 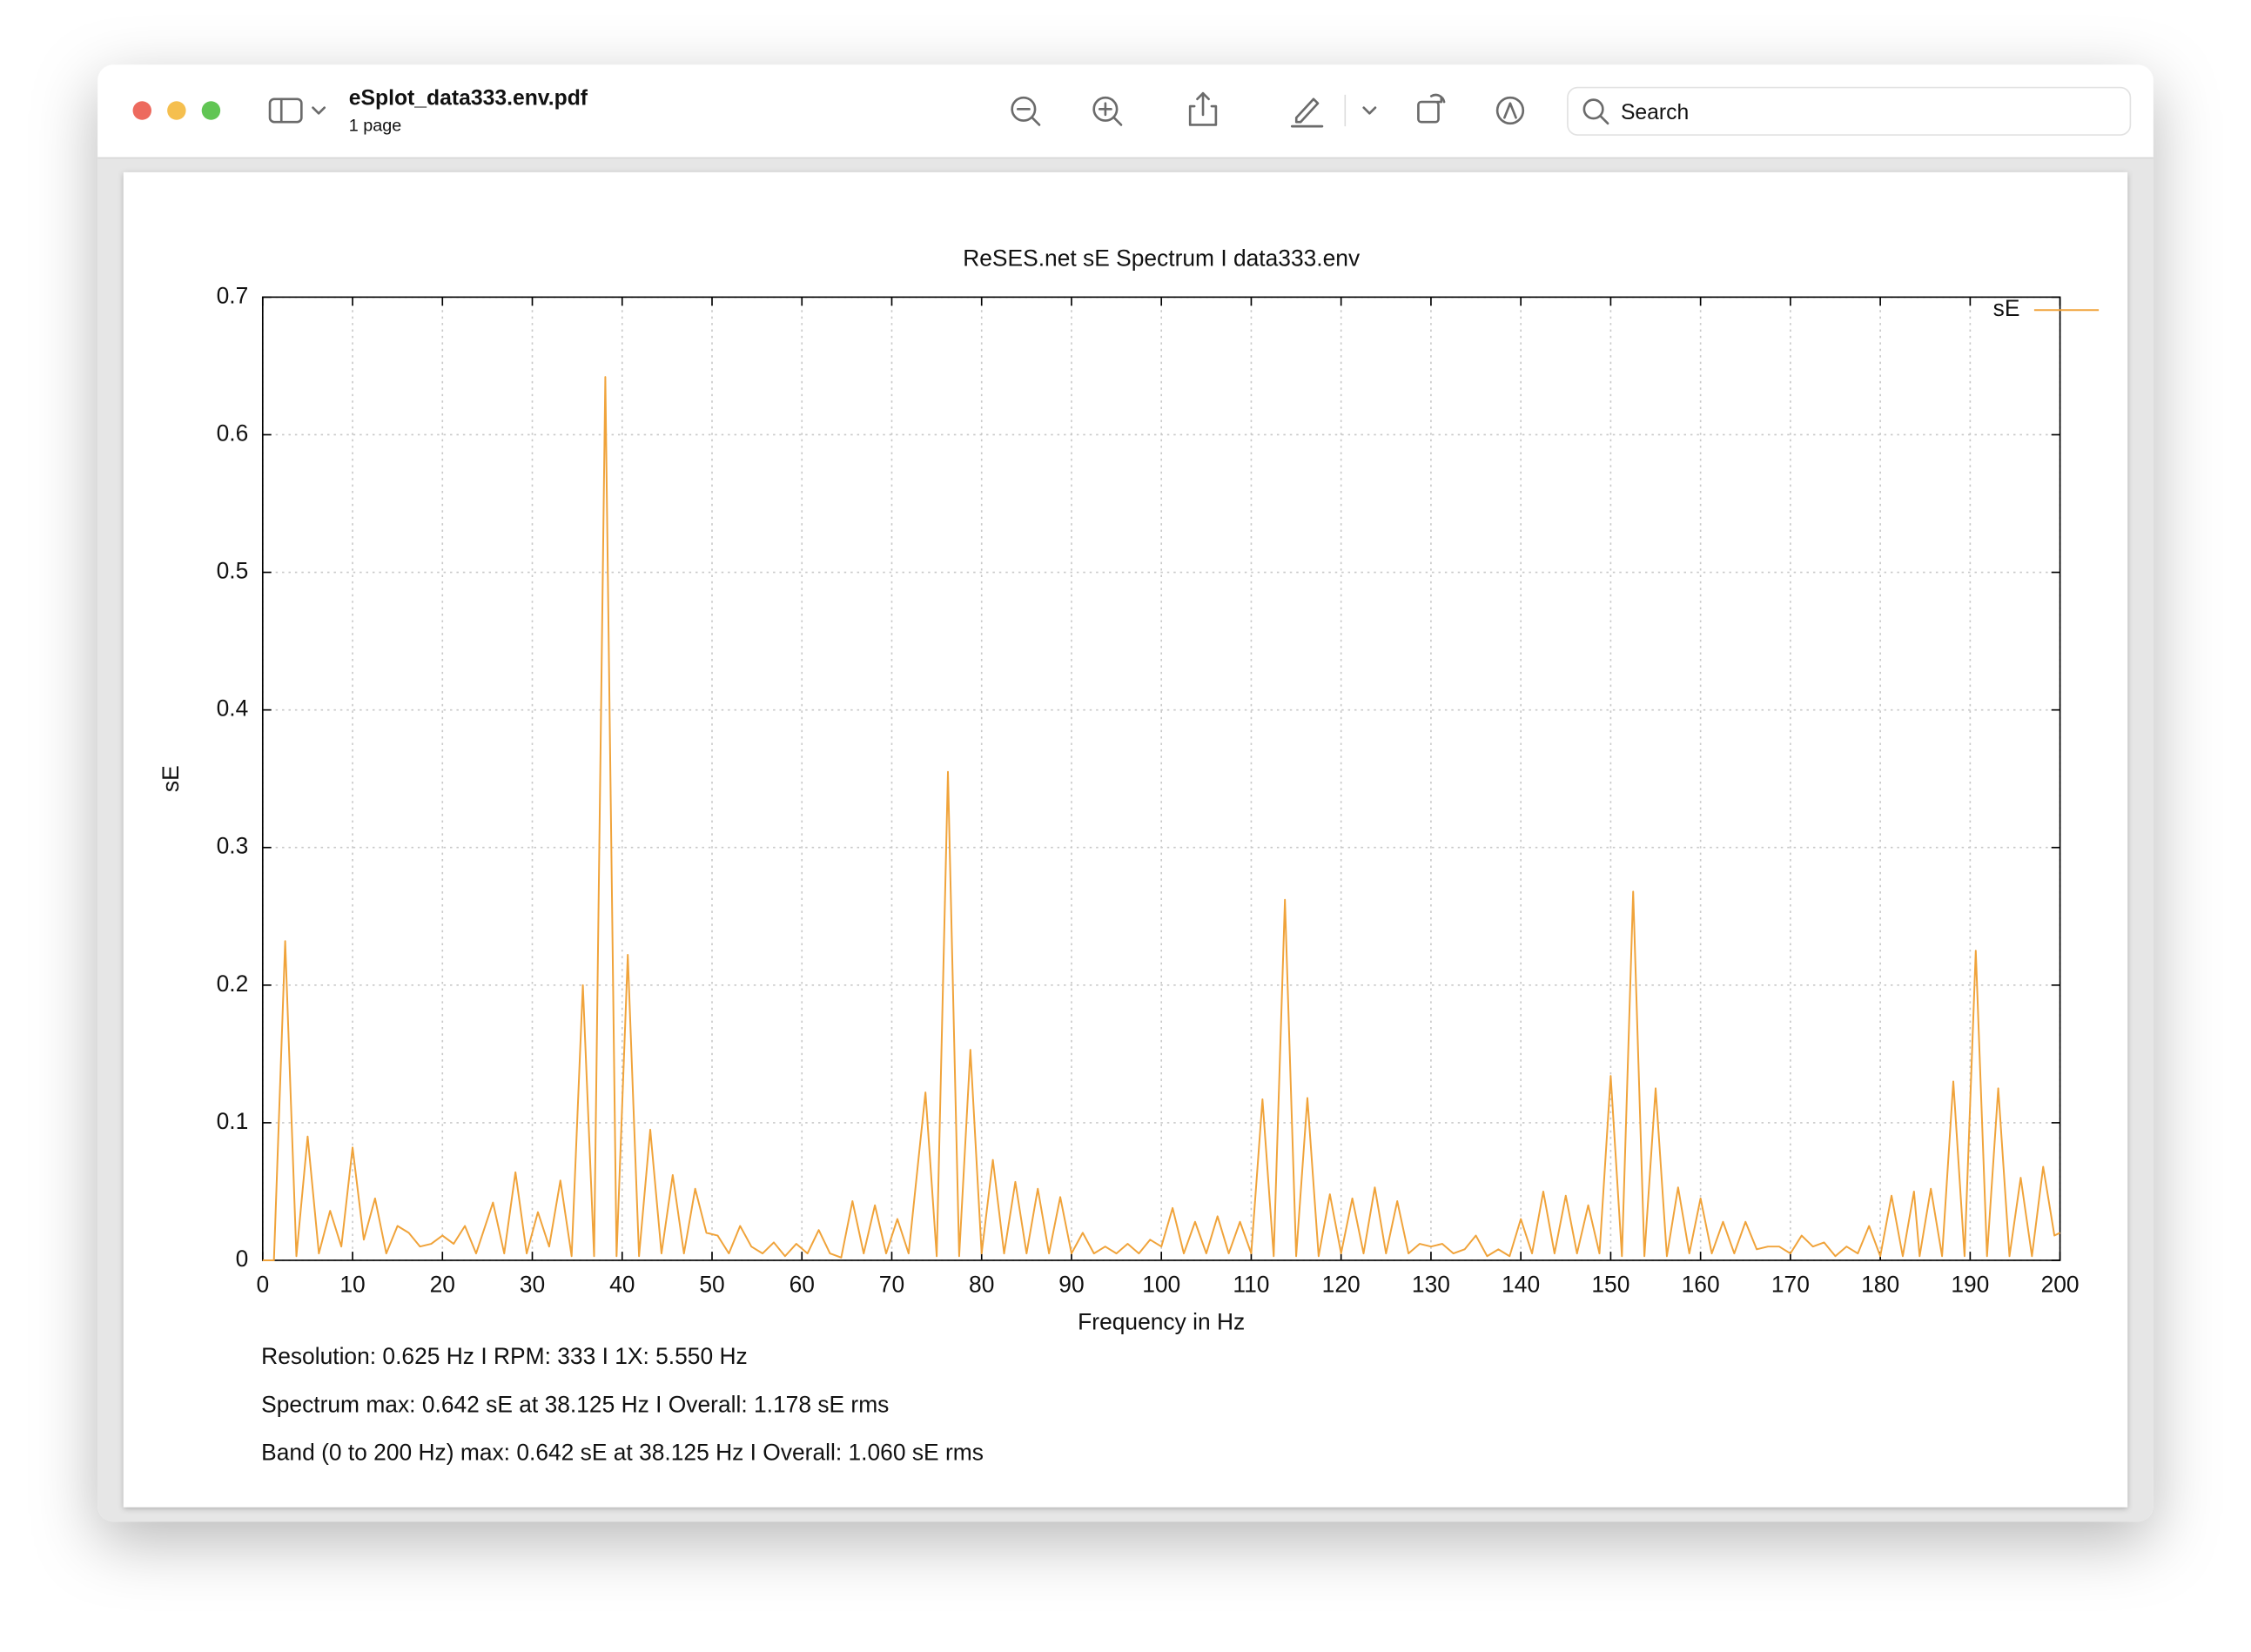 I want to click on window-subtitle: 1 page, so click(x=376, y=126).